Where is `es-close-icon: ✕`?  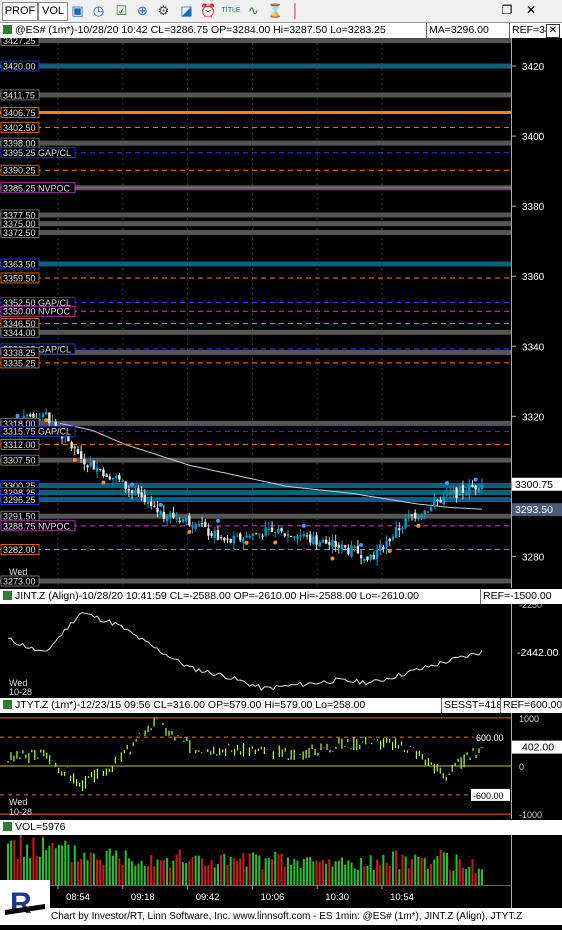 es-close-icon: ✕ is located at coordinates (553, 31).